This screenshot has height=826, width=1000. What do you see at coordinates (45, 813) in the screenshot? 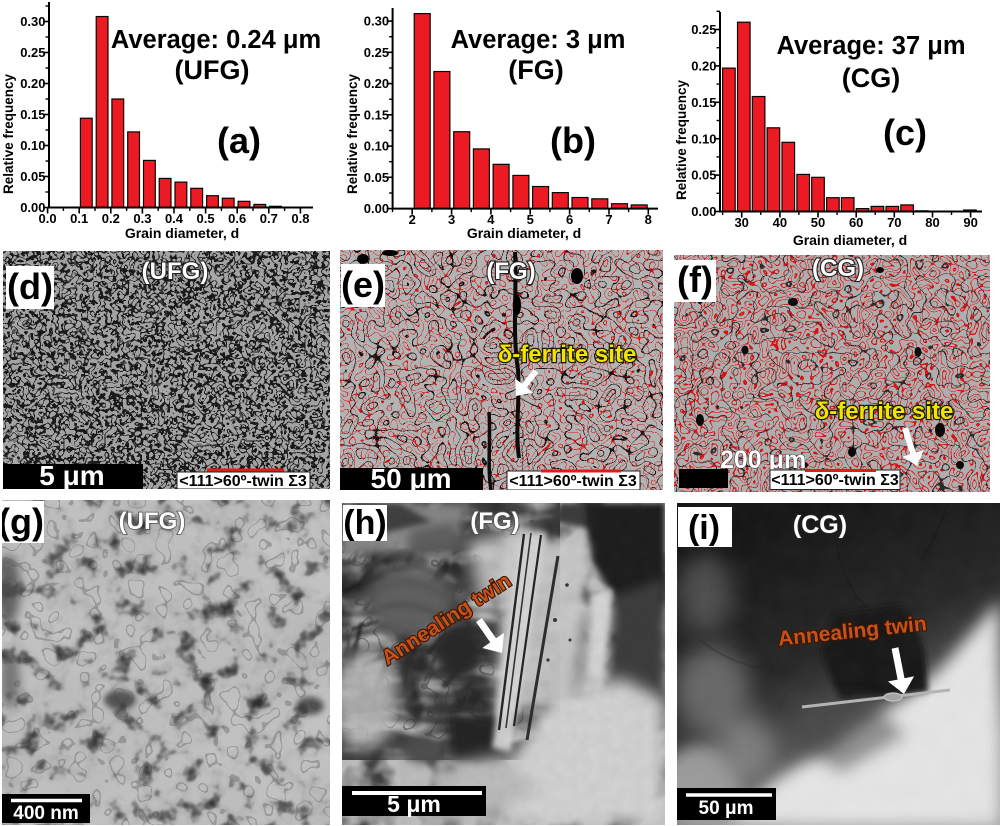
I see `svg-text: 400 nm` at bounding box center [45, 813].